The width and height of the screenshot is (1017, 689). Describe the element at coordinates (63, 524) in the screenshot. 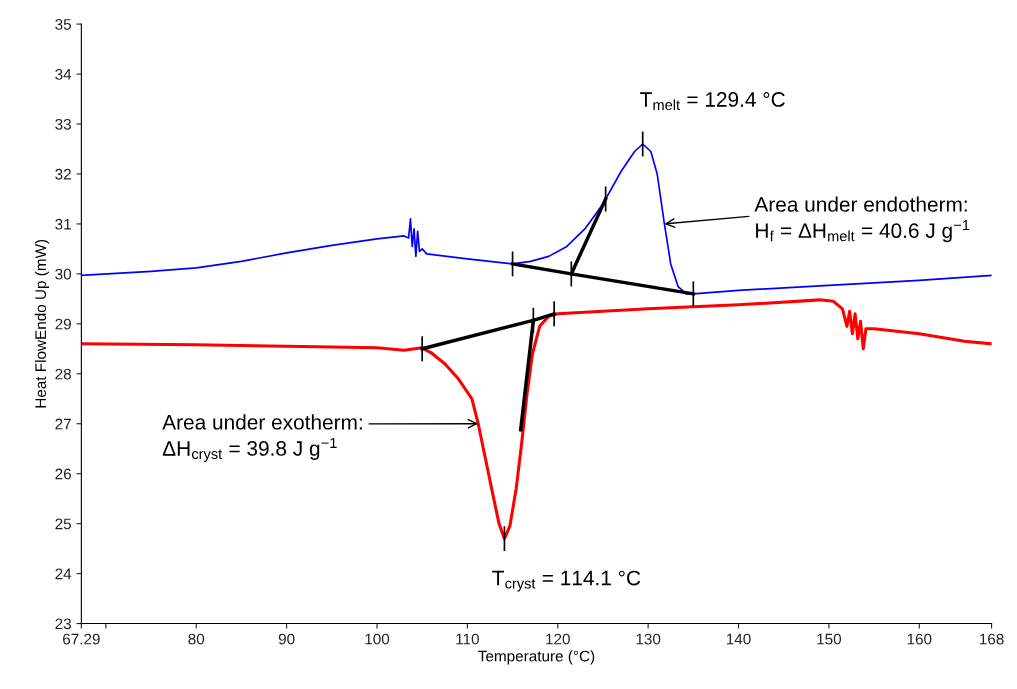

I see `y-tick-label: 25` at that location.